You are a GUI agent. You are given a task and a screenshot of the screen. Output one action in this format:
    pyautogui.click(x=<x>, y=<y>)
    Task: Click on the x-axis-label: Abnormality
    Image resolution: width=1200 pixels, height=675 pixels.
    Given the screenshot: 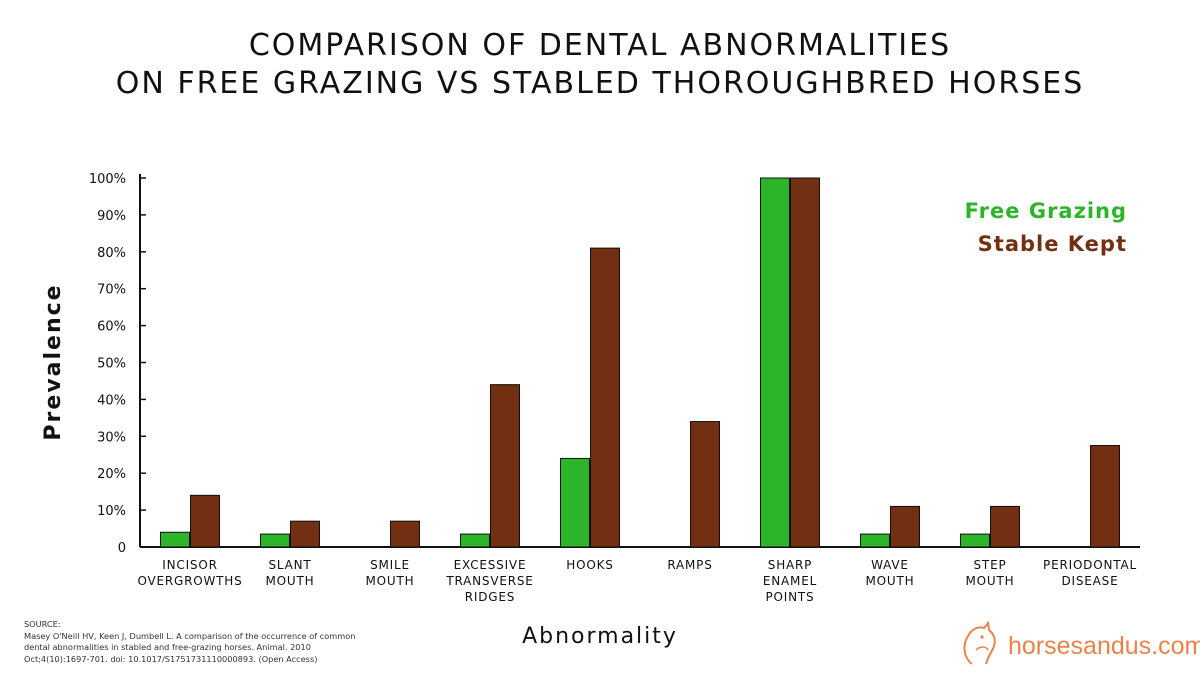 What is the action you would take?
    pyautogui.click(x=600, y=636)
    